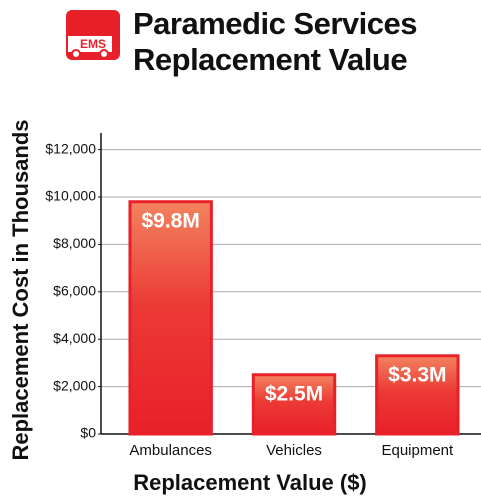  What do you see at coordinates (88, 433) in the screenshot?
I see `y-tick-label: $0` at bounding box center [88, 433].